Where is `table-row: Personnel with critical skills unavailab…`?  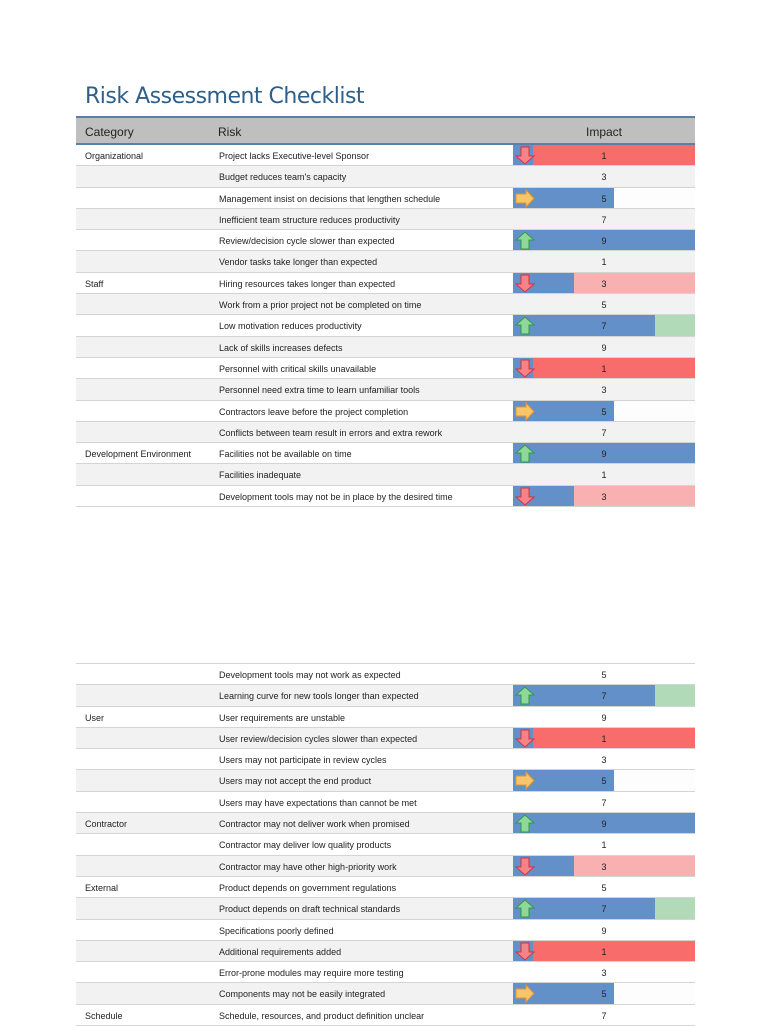 table-row: Personnel with critical skills unavailab… is located at coordinates (385, 368).